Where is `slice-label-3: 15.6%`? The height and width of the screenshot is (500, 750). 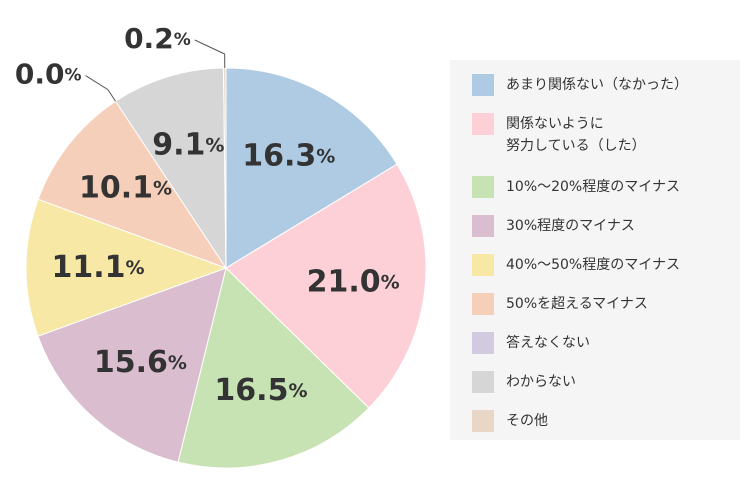 slice-label-3: 15.6% is located at coordinates (140, 362).